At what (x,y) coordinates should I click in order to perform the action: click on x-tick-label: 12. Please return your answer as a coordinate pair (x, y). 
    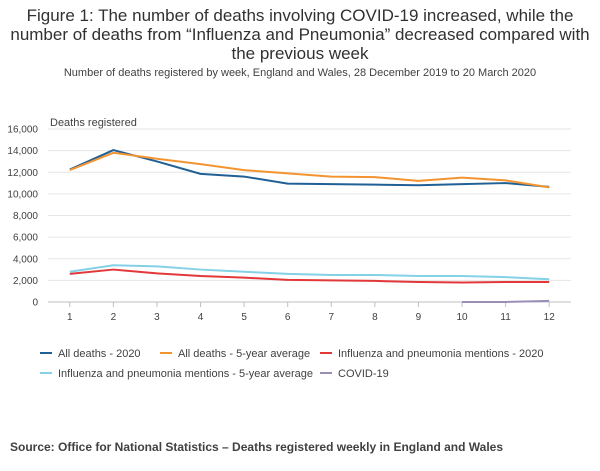
    Looking at the image, I should click on (550, 317).